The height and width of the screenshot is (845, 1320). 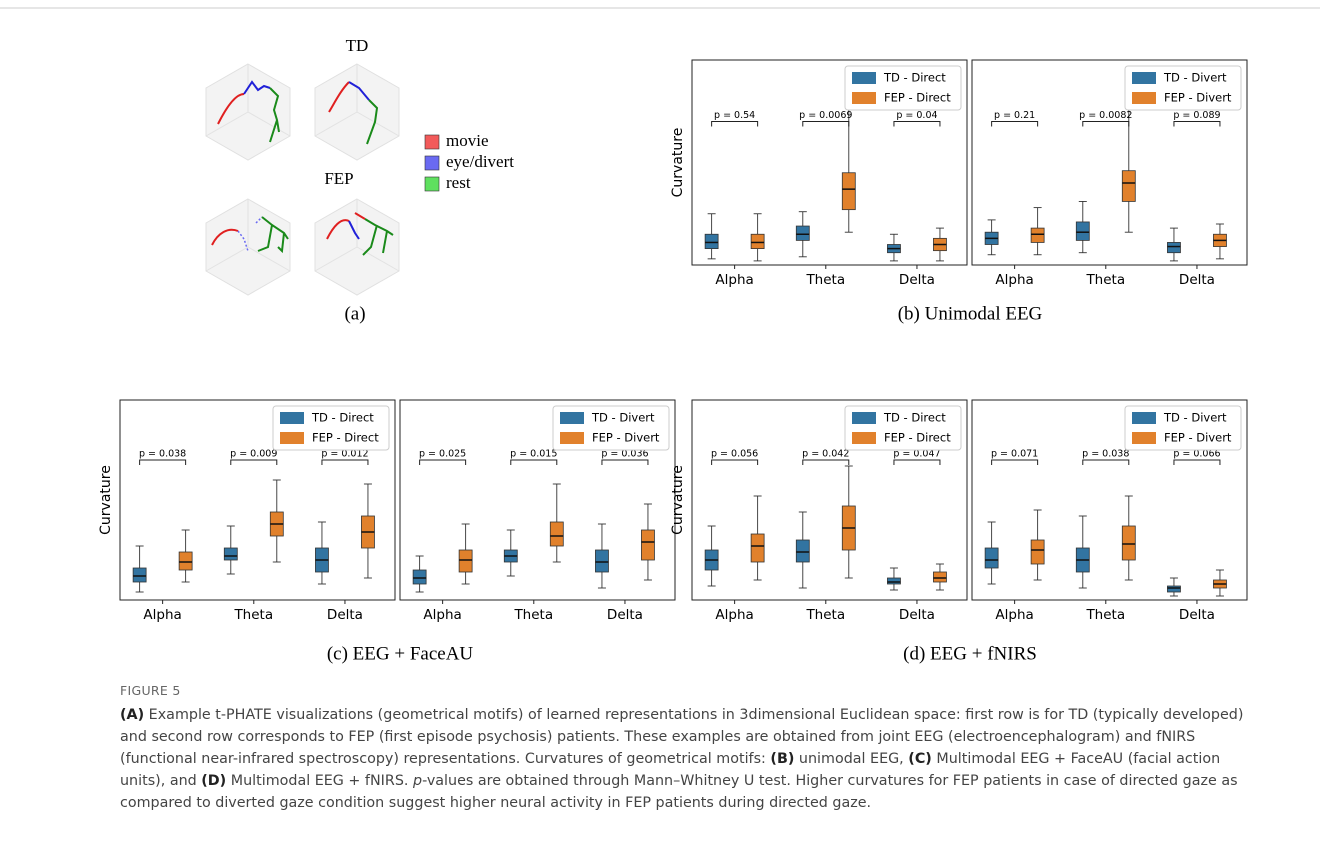 What do you see at coordinates (458, 182) in the screenshot?
I see `legend-label: rest` at bounding box center [458, 182].